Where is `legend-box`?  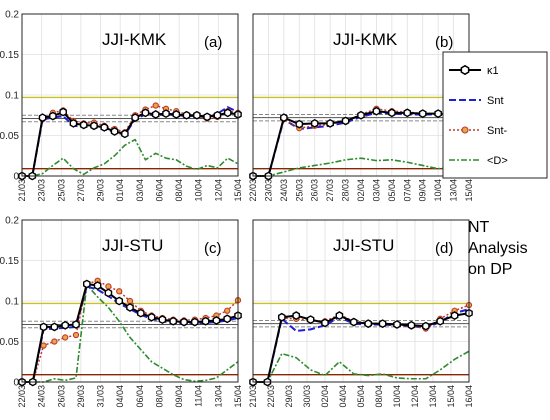 legend-box is located at coordinates (495, 115).